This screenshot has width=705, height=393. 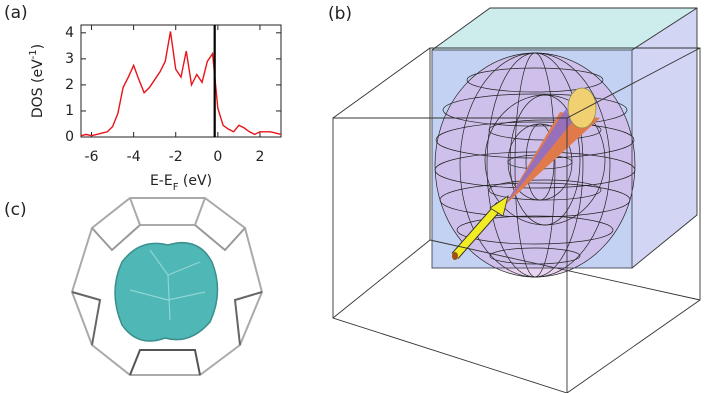 What do you see at coordinates (259, 157) in the screenshot?
I see `x-tick-label: 2` at bounding box center [259, 157].